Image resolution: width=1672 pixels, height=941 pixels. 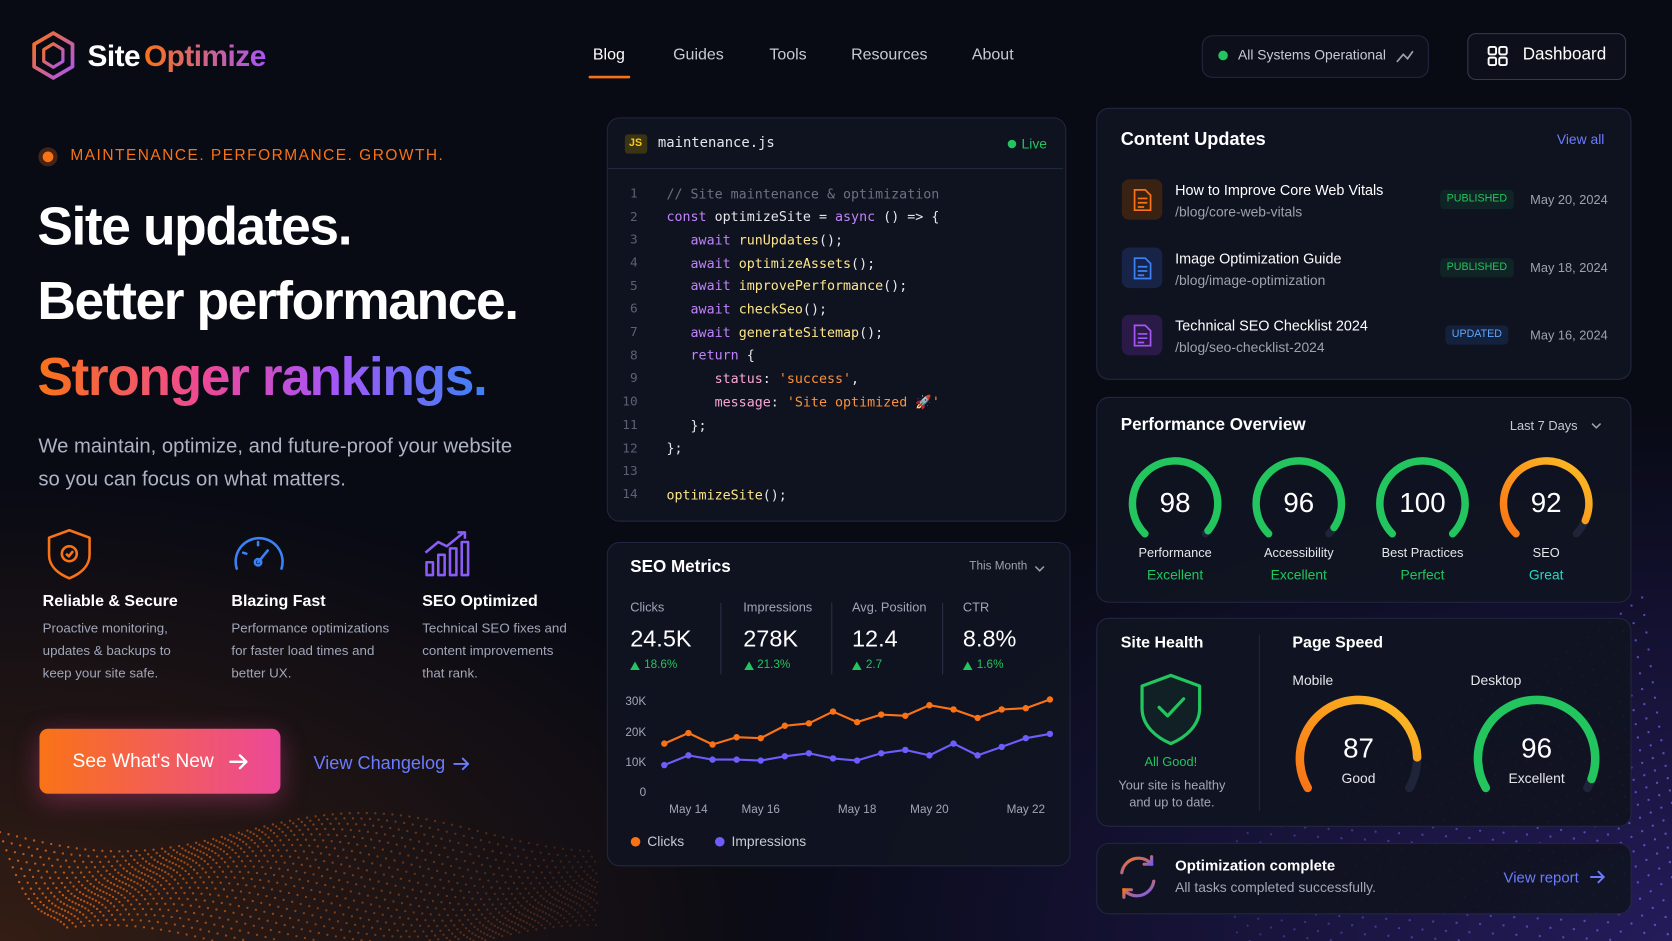 I want to click on view-all: View all, so click(x=1580, y=139).